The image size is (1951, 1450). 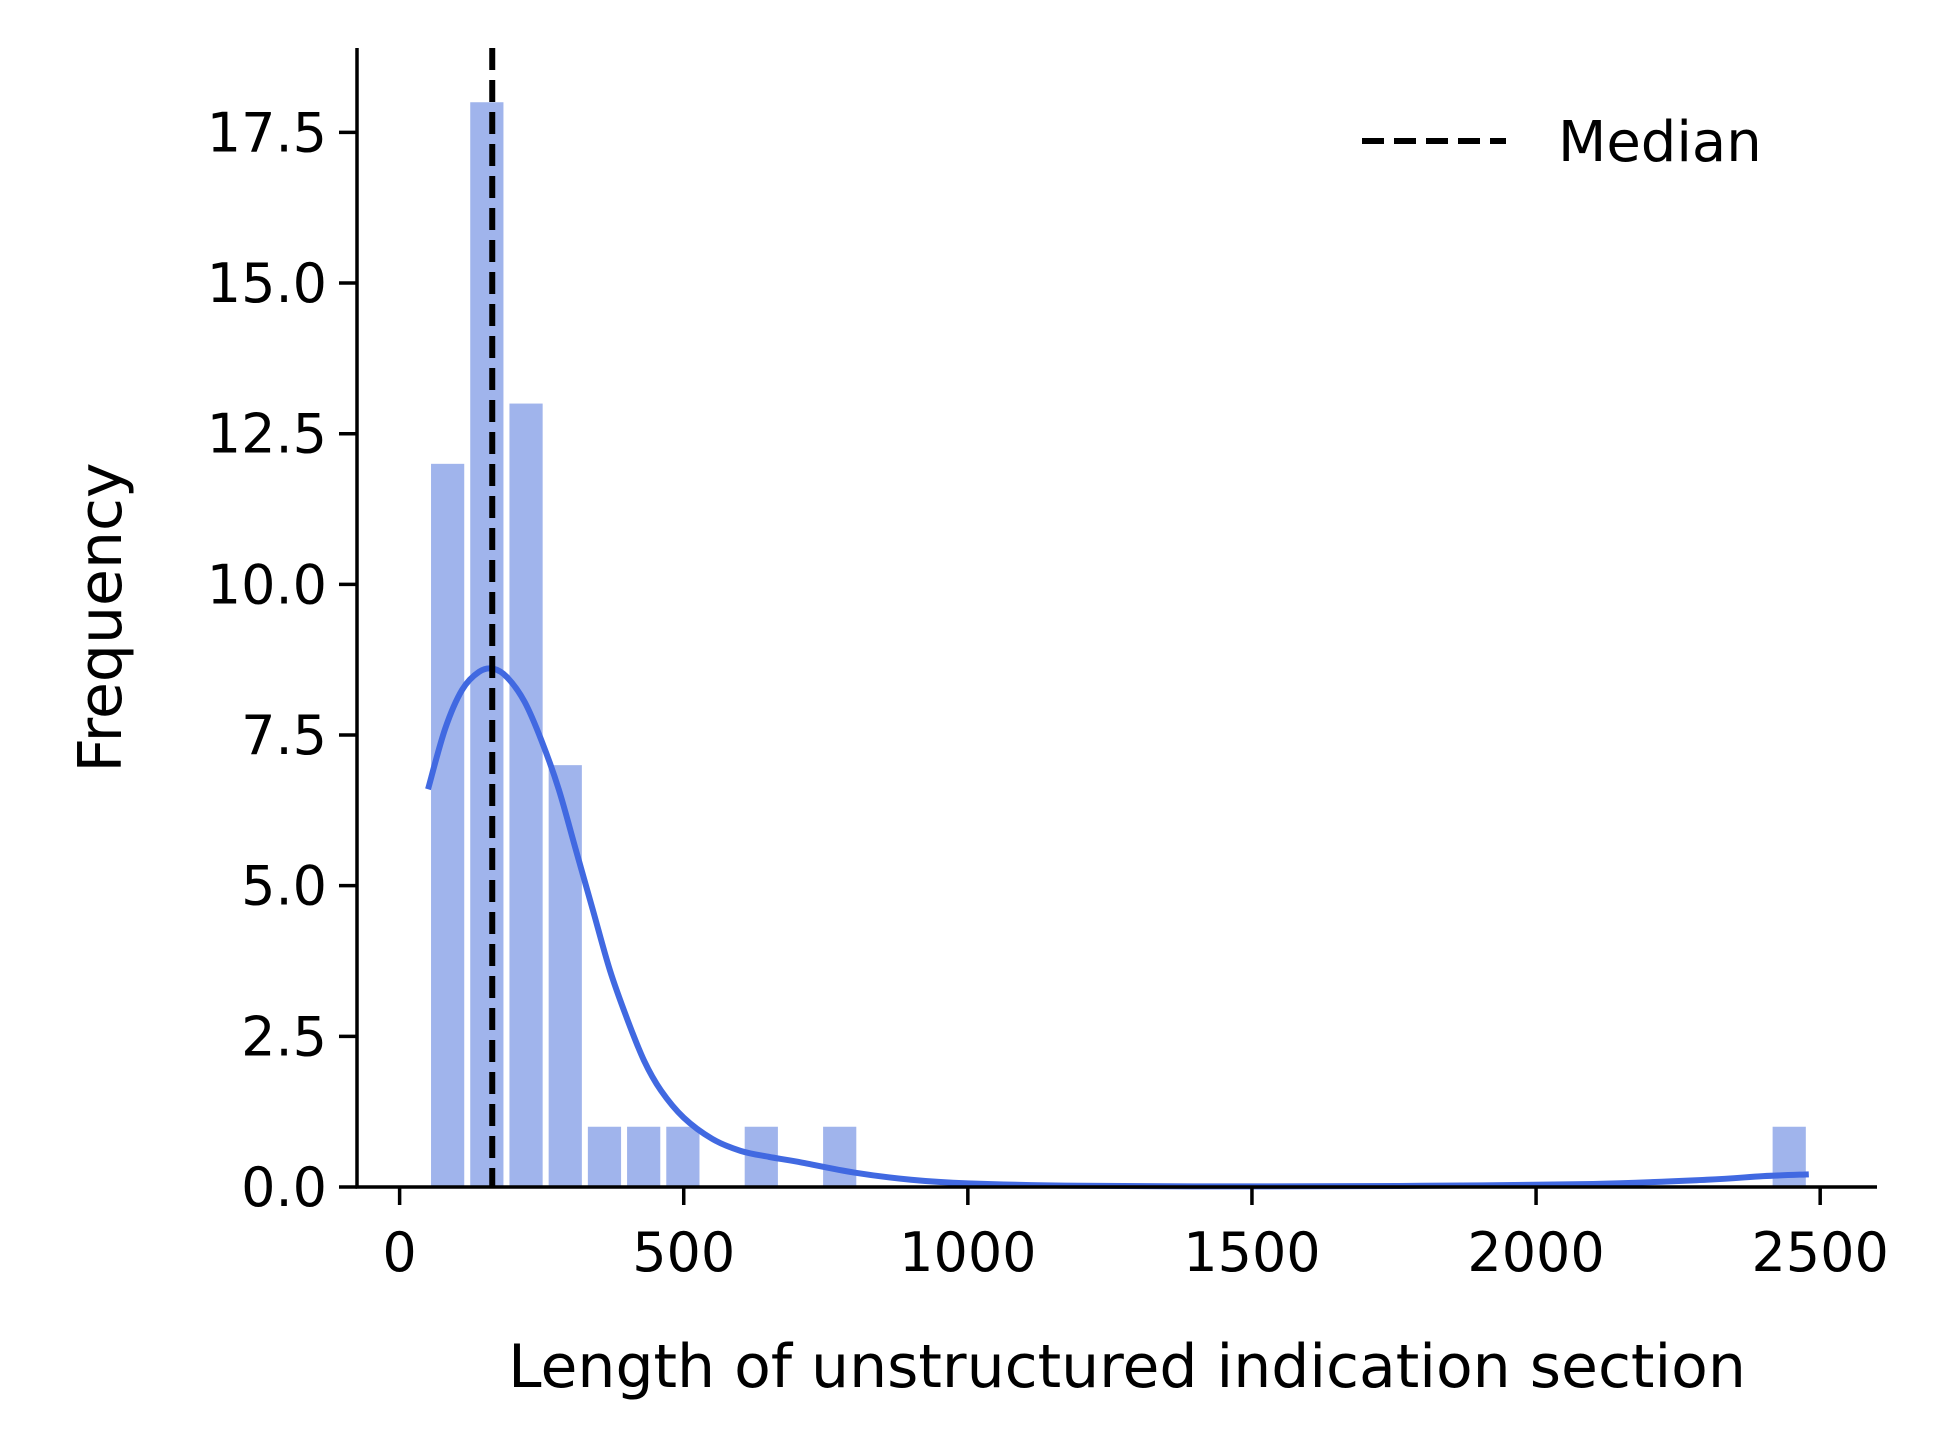 What do you see at coordinates (267, 434) in the screenshot?
I see `y-tick-label: 12.5` at bounding box center [267, 434].